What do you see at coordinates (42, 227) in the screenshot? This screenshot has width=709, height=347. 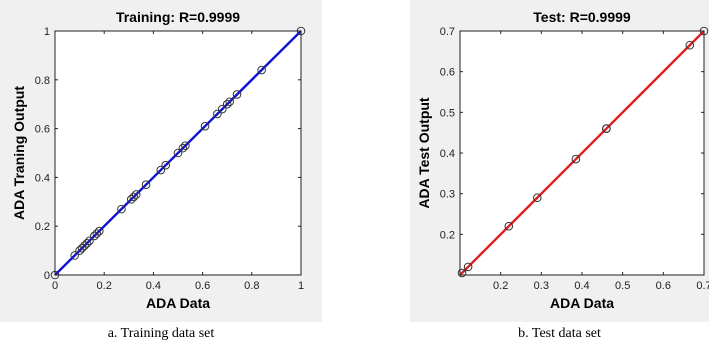 I see `training-ytick-label: 0.2` at bounding box center [42, 227].